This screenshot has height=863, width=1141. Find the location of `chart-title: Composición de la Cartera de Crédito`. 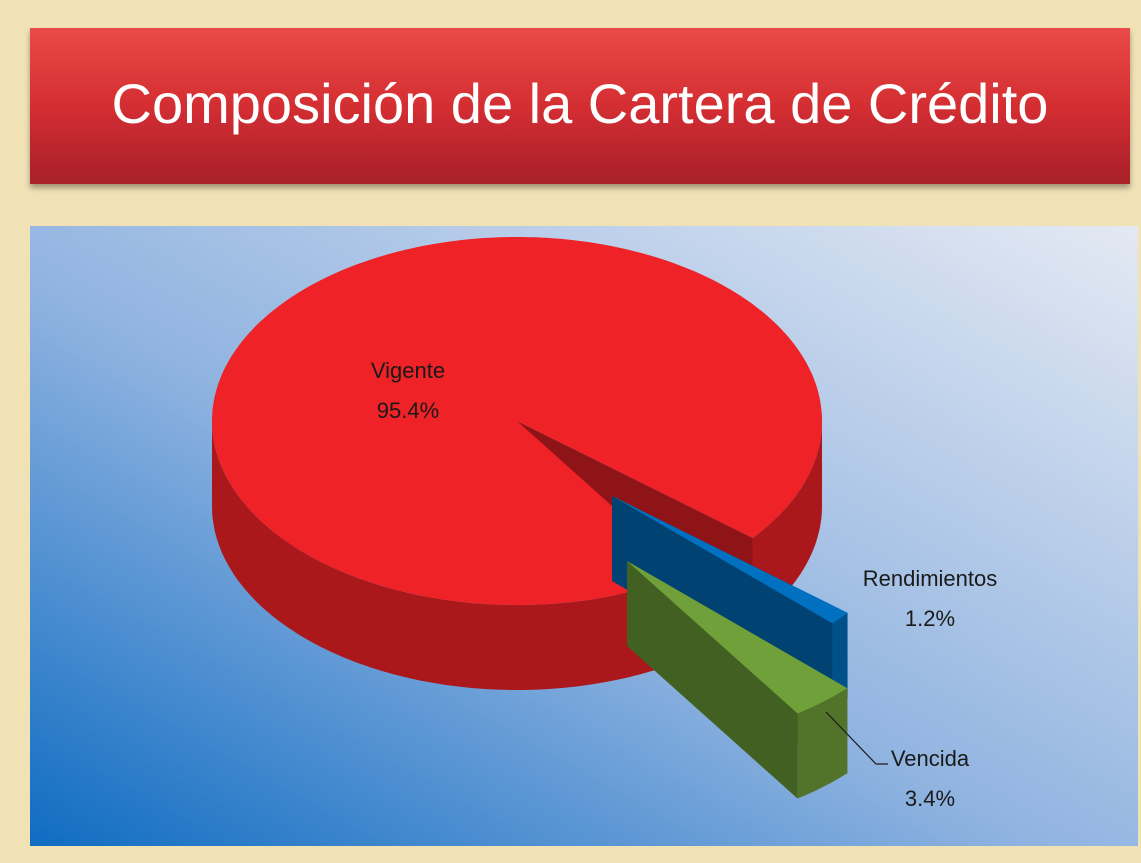

chart-title: Composición de la Cartera de Crédito is located at coordinates (580, 103).